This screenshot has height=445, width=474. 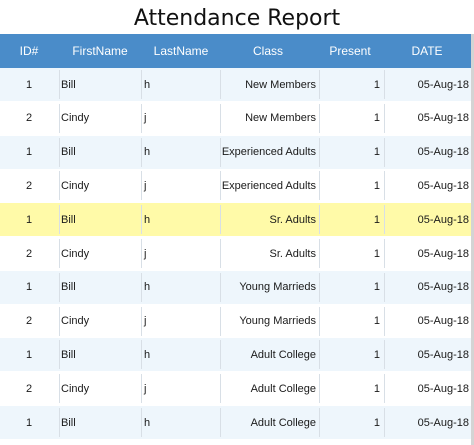 I want to click on column-header-id: ID#, so click(x=29, y=51).